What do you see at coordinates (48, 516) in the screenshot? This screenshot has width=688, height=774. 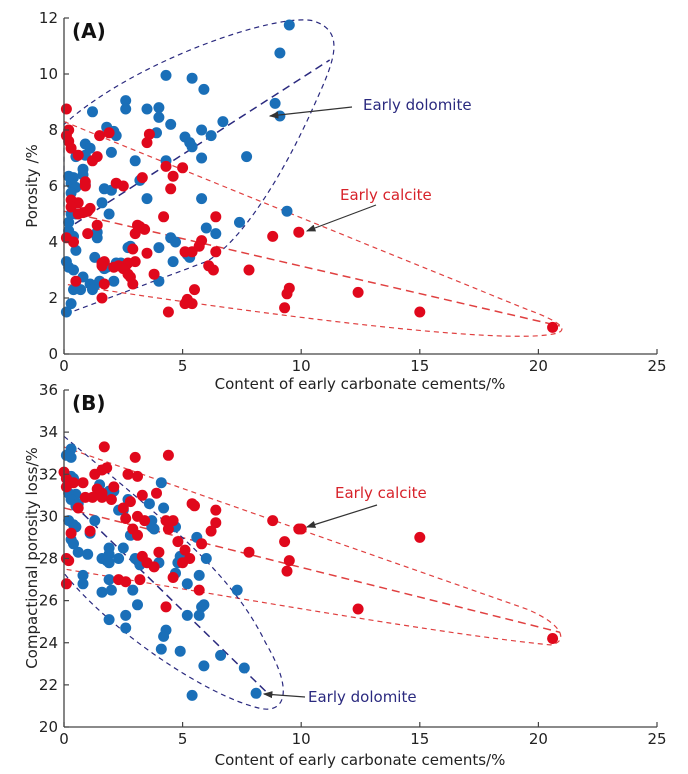 I see `y-tick-label-b: 30` at bounding box center [48, 516].